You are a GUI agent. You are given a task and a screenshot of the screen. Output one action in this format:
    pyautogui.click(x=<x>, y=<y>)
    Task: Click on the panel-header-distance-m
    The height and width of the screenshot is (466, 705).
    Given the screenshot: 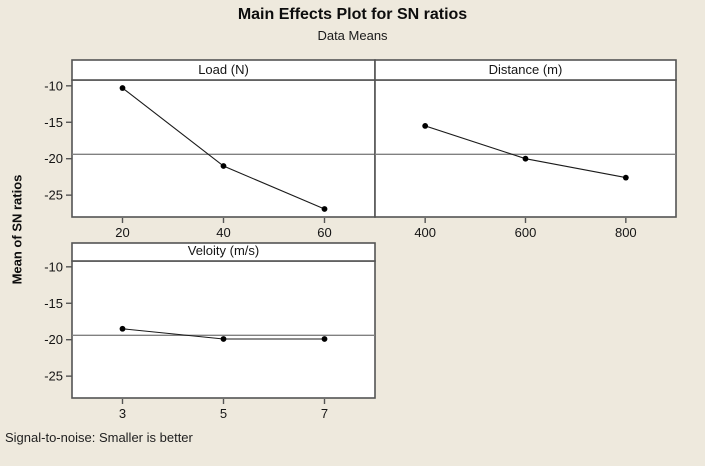 What is the action you would take?
    pyautogui.click(x=525, y=70)
    